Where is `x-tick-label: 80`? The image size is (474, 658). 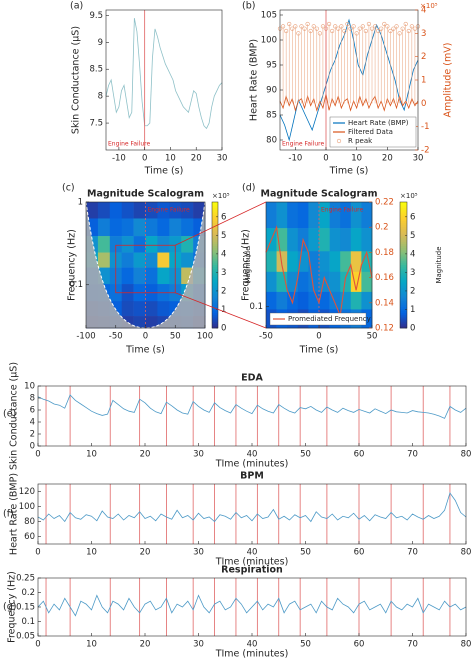 x-tick-label: 80 is located at coordinates (466, 645).